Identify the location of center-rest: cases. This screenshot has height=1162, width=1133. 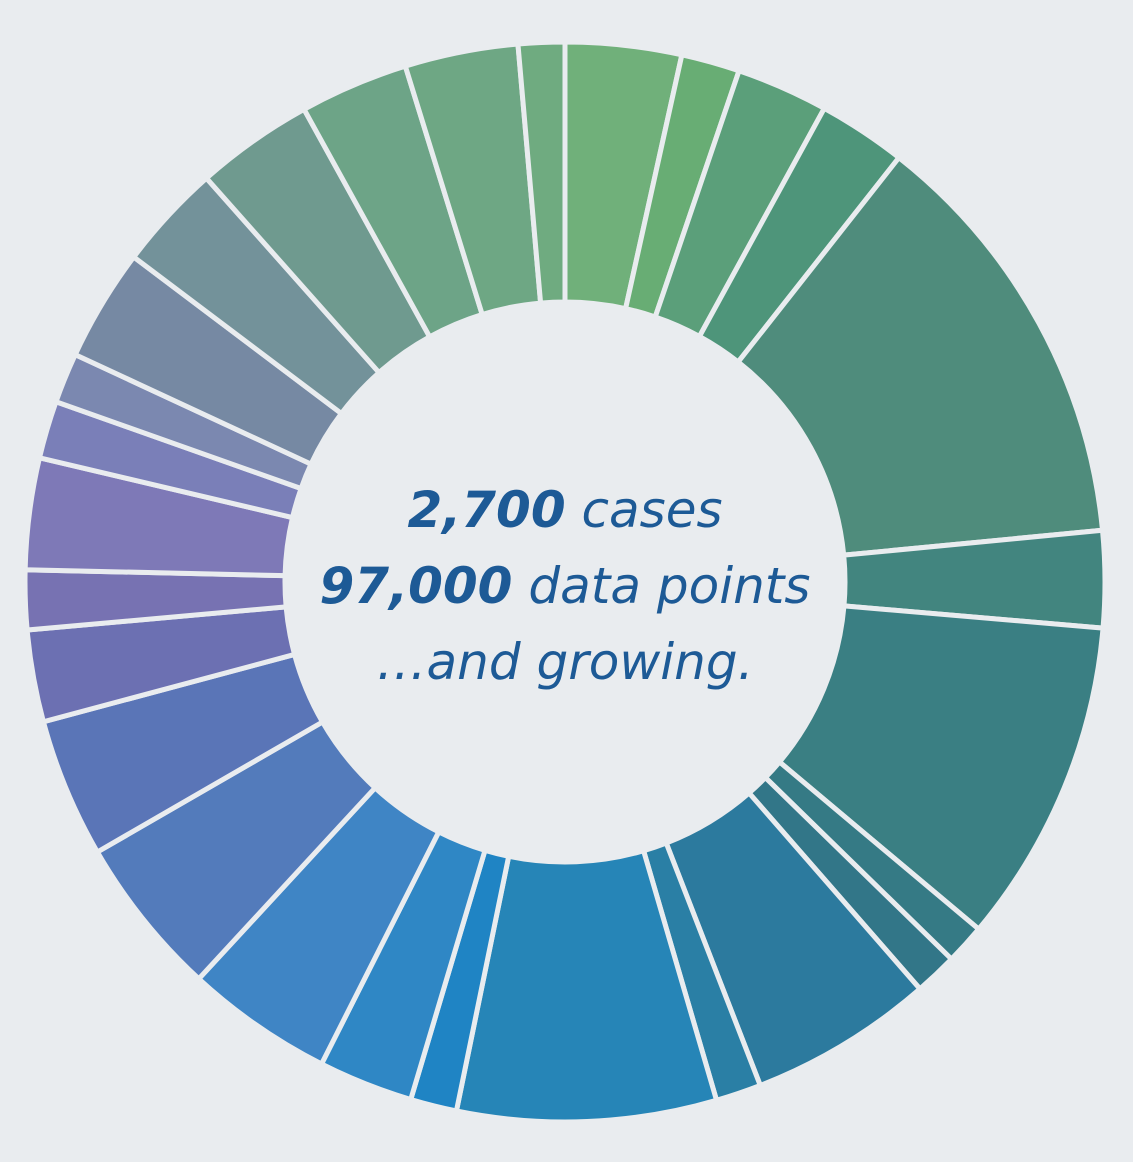
(652, 510).